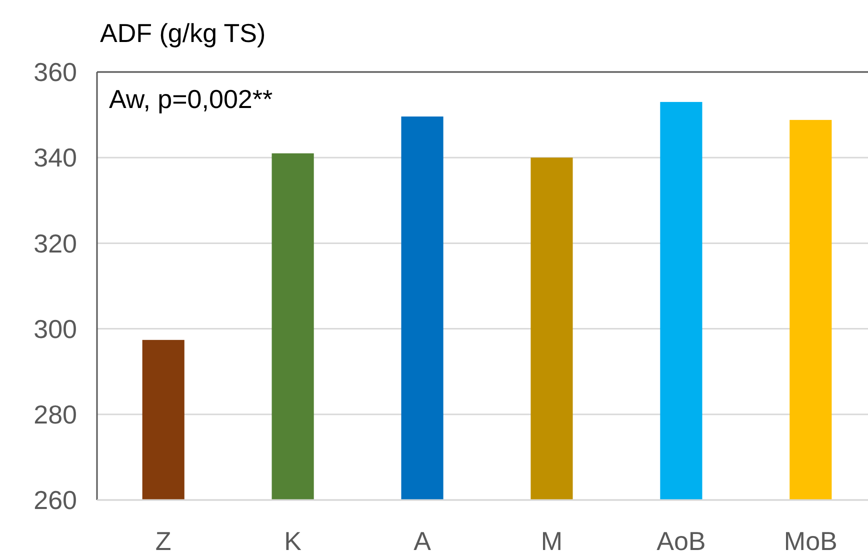  What do you see at coordinates (55, 500) in the screenshot?
I see `y-tick-label: 260` at bounding box center [55, 500].